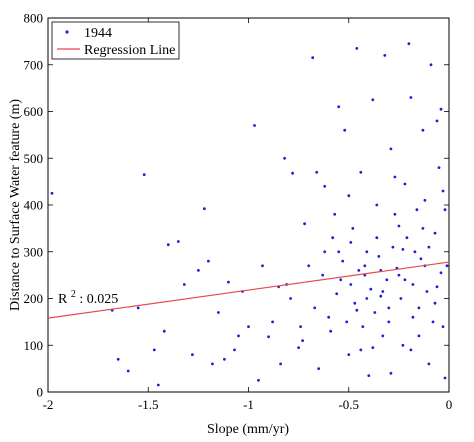 Image resolution: width=474 pixels, height=442 pixels. Describe the element at coordinates (63, 299) in the screenshot. I see `r-squared-base: R` at that location.